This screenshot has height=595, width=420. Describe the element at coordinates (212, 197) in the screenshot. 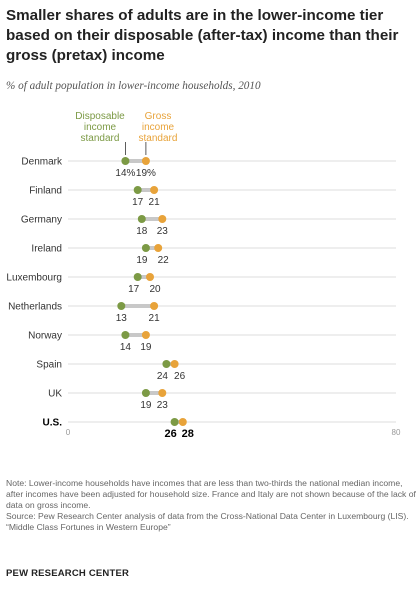

I see `row-finland: Finland 17 21` at that location.